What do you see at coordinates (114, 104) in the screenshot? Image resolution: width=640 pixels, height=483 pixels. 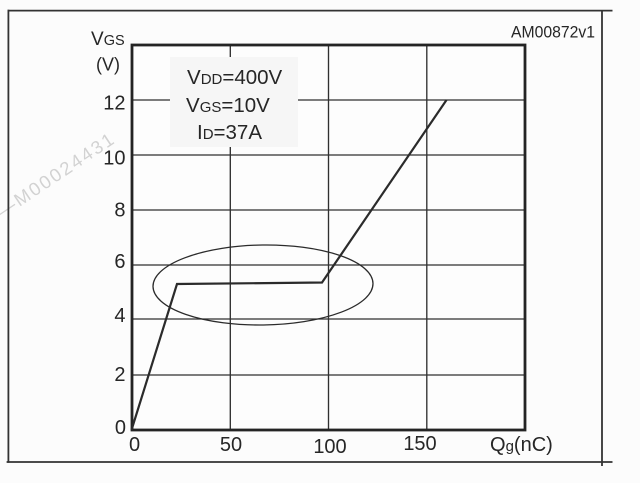 I see `svg-text: 12` at bounding box center [114, 104].